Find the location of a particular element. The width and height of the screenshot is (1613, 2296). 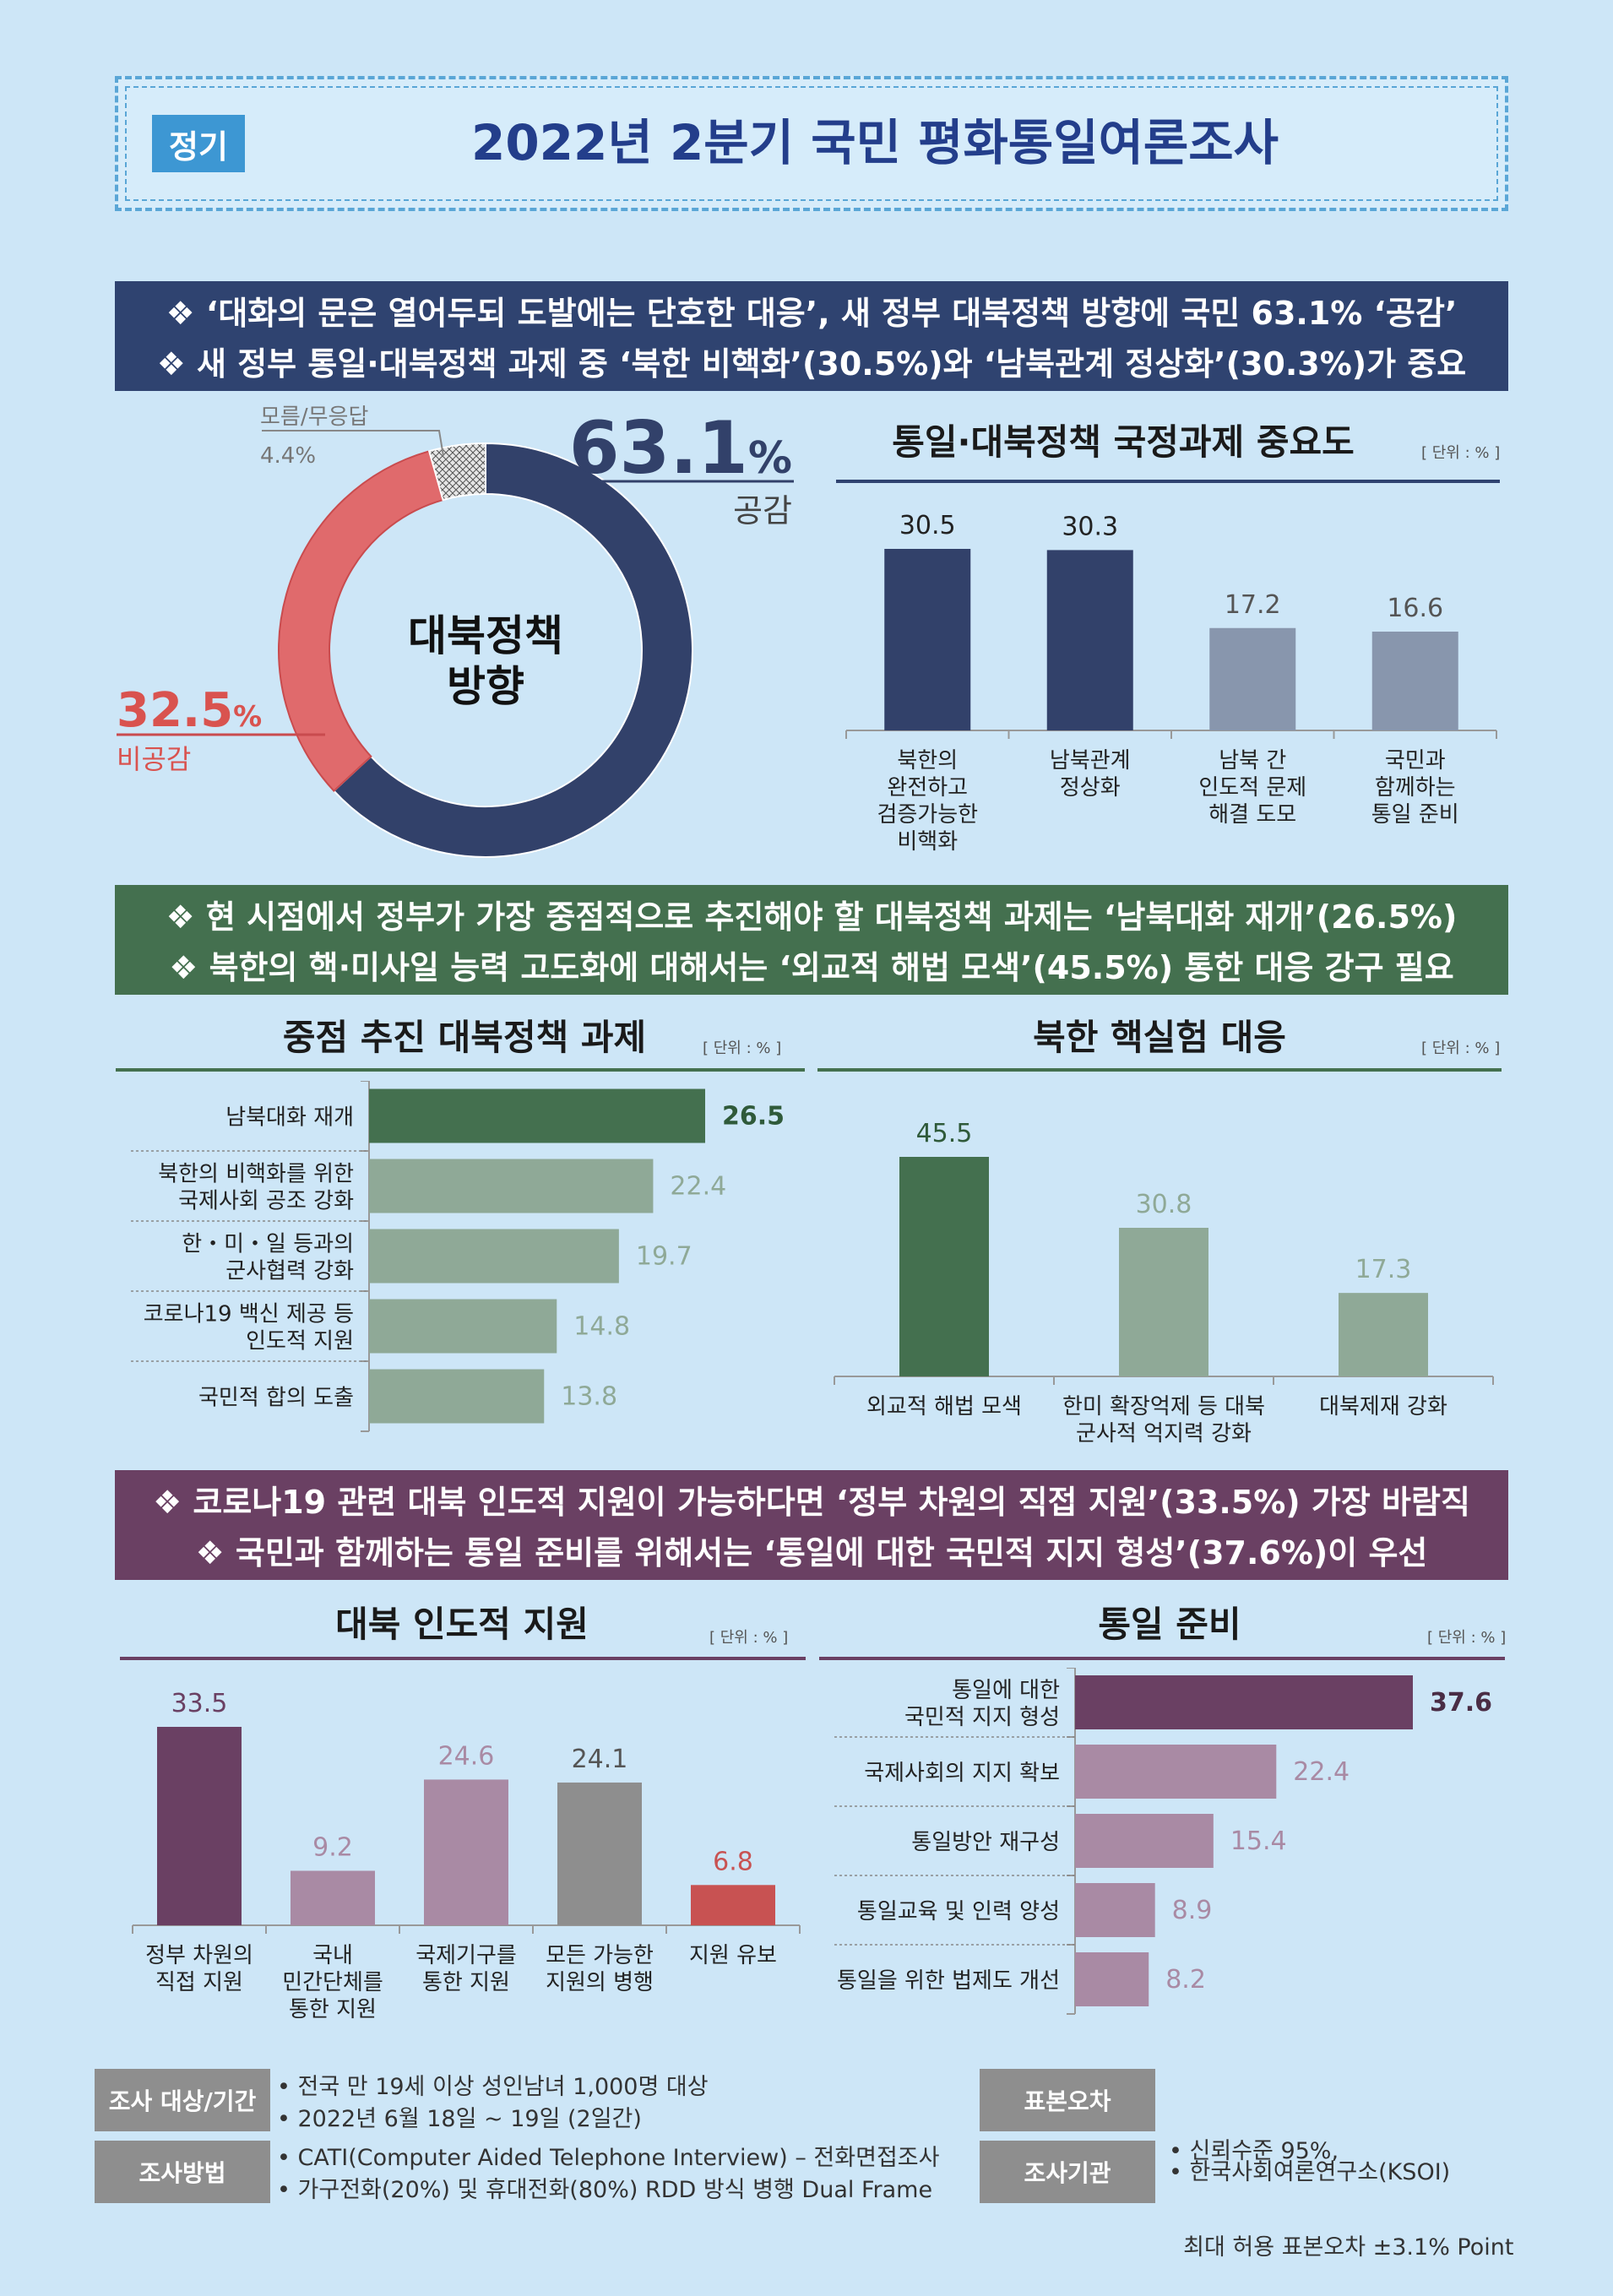

data-label: 16.6 is located at coordinates (1415, 608).